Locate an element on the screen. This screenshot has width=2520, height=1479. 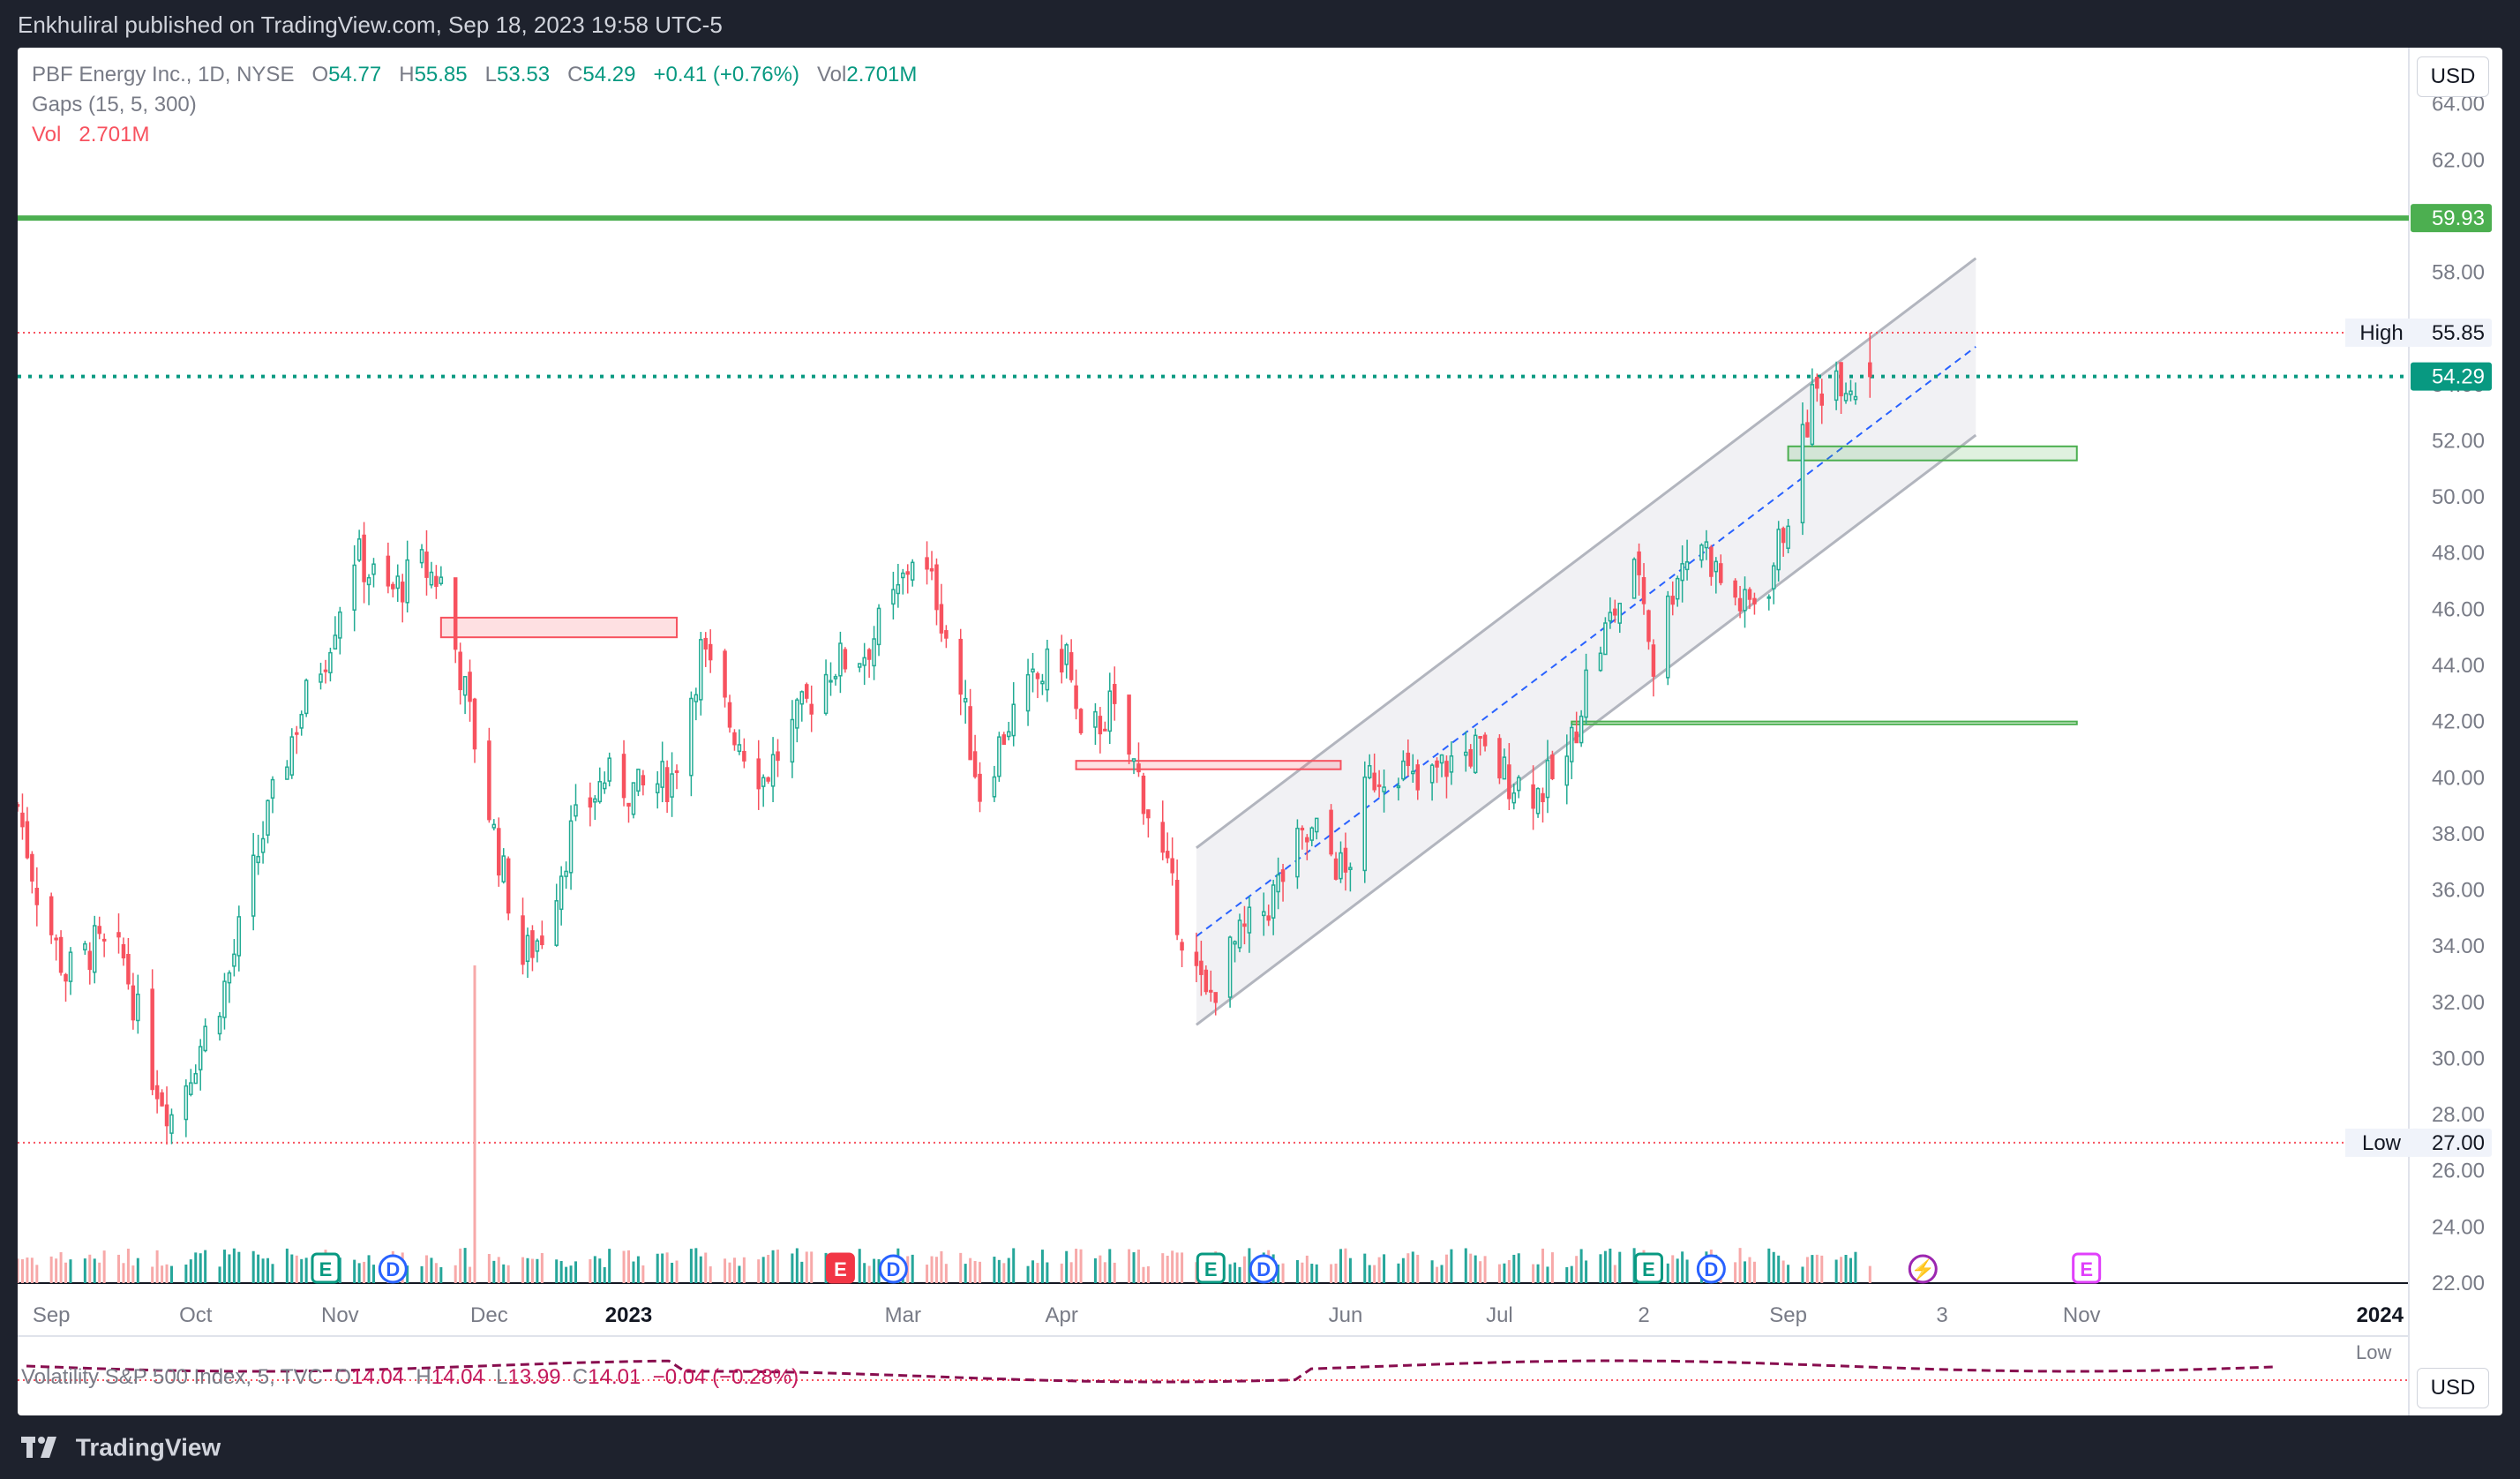
event-label-1: D is located at coordinates (393, 1269).